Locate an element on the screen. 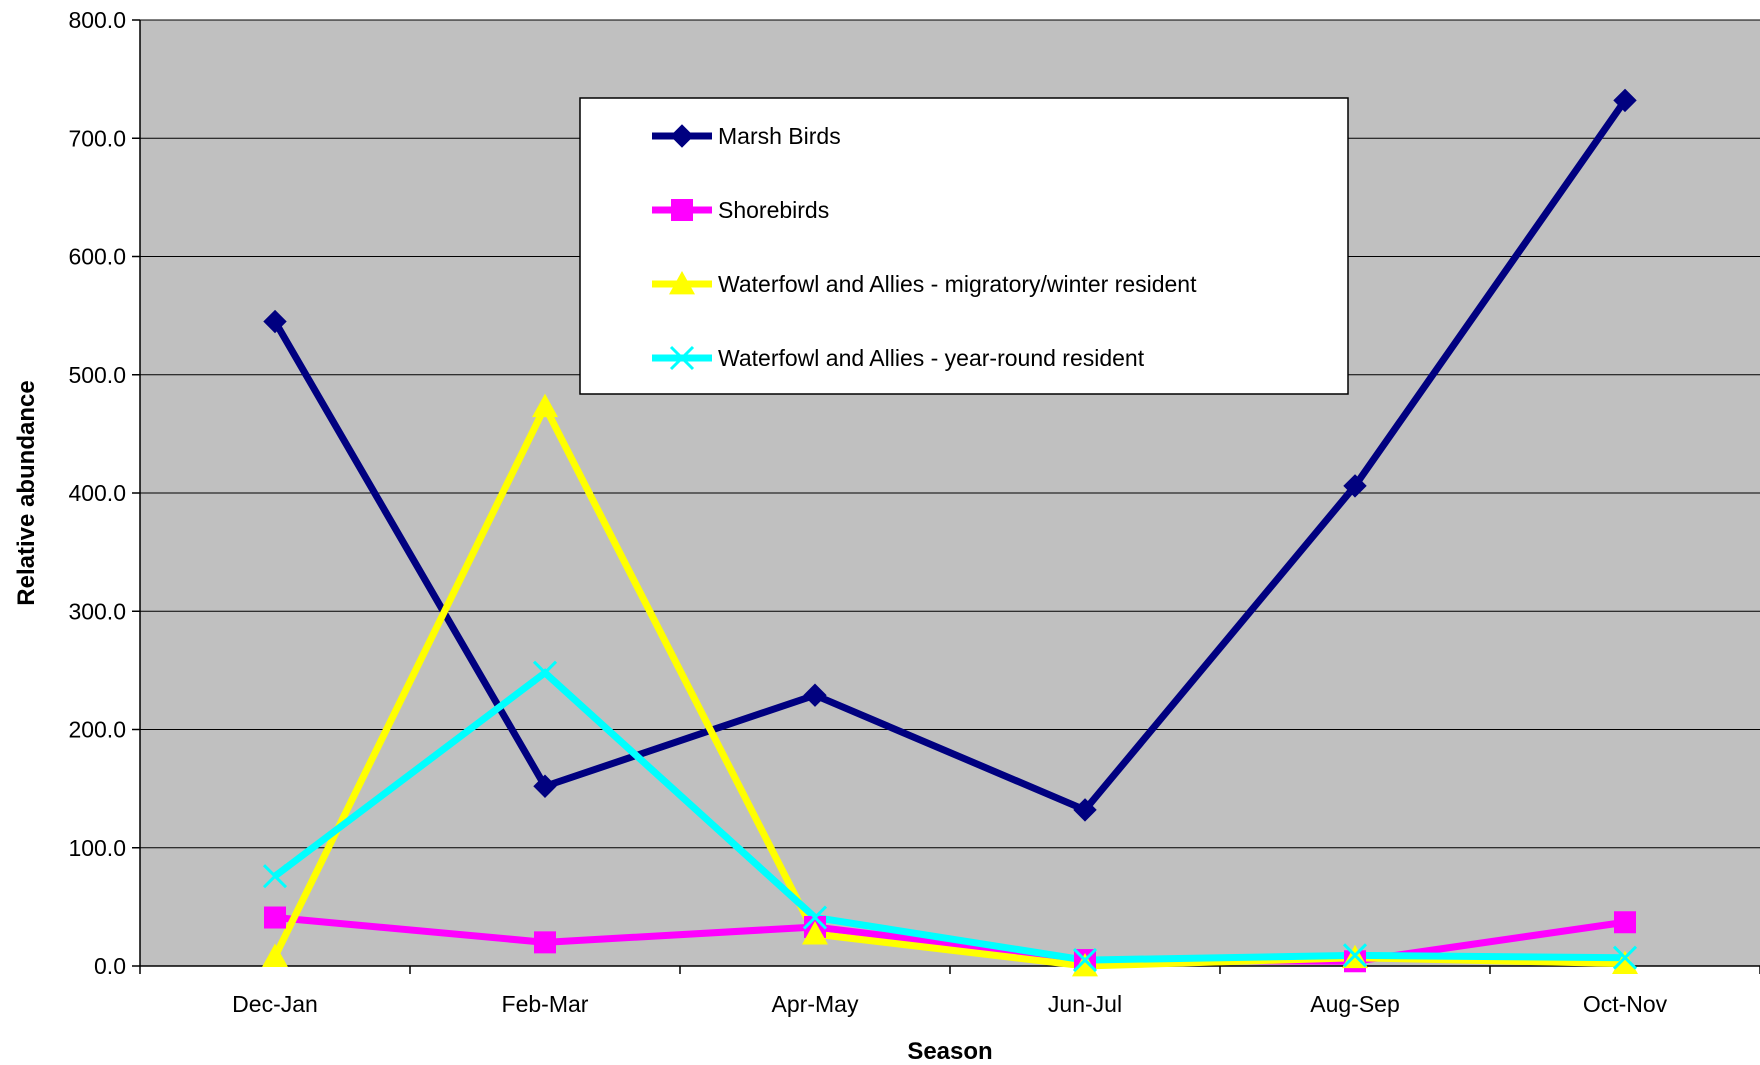 The width and height of the screenshot is (1760, 1065). legend-item-1: Marsh Birds is located at coordinates (746, 136).